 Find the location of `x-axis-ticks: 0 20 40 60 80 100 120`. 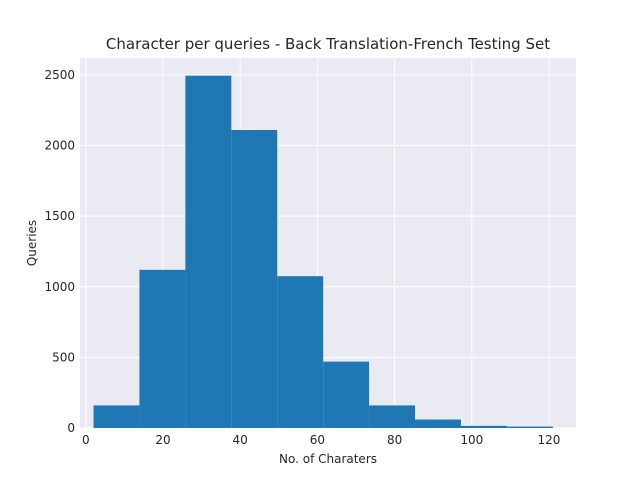

x-axis-ticks: 0 20 40 60 80 100 120 is located at coordinates (321, 440).